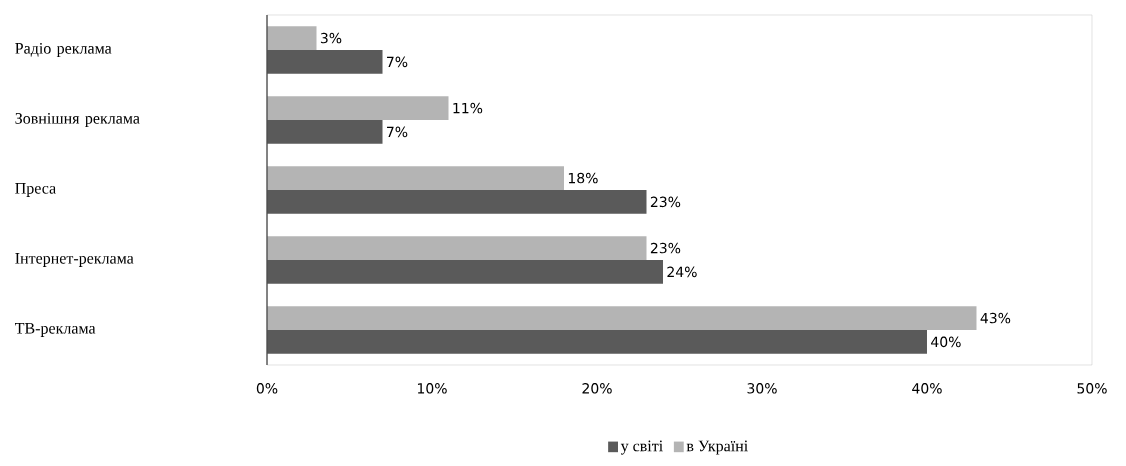 This screenshot has height=466, width=1126. I want to click on data-label: 18%, so click(583, 178).